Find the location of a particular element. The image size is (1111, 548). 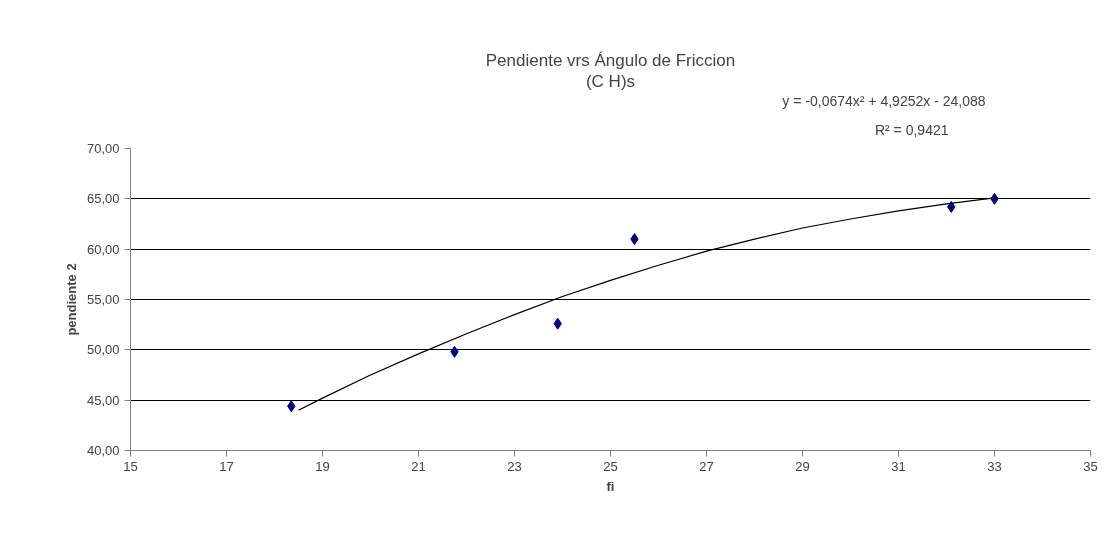

y-tick-label: 50,00 is located at coordinates (103, 350).